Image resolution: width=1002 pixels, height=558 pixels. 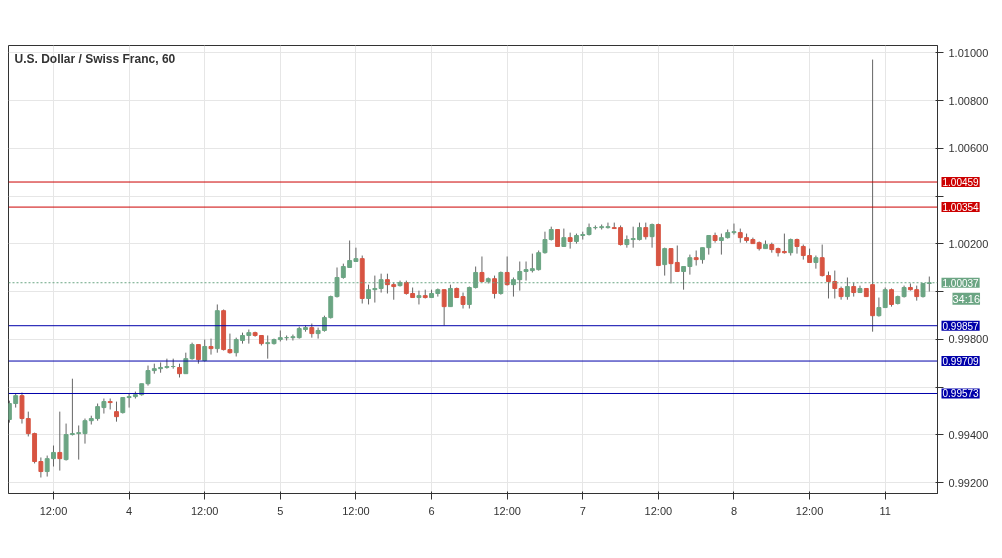 What do you see at coordinates (431, 510) in the screenshot?
I see `x-tick-label: 6` at bounding box center [431, 510].